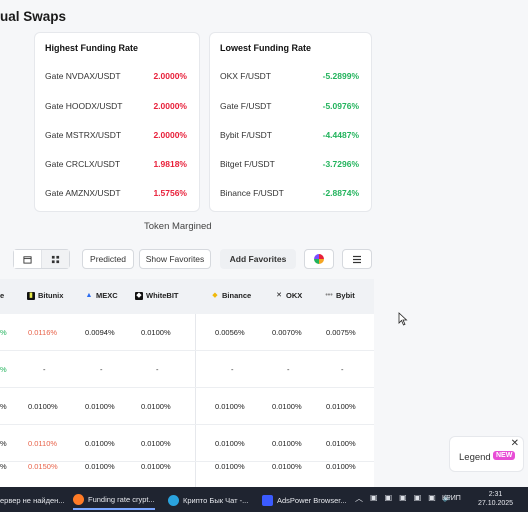 The image size is (528, 512). I want to click on highest-row: Gate AMZNX/USDT 1.5756%, so click(116, 193).